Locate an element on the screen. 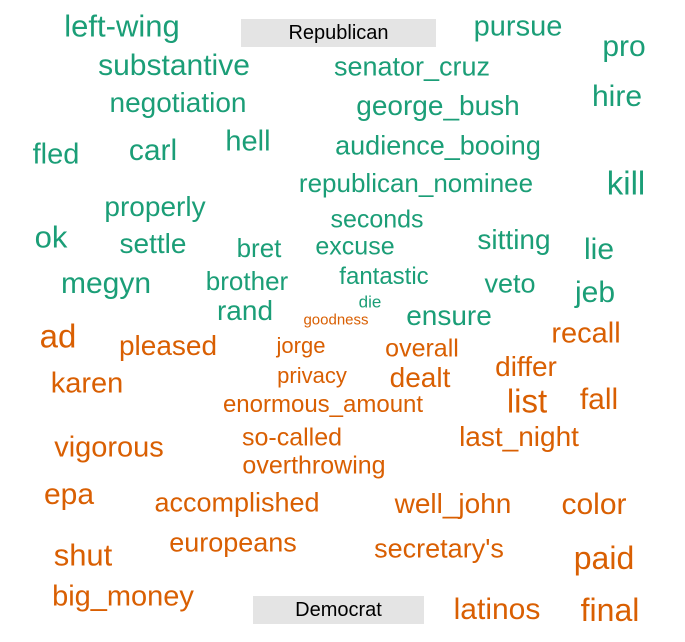 The height and width of the screenshot is (642, 685). word-karen: karen is located at coordinates (87, 383).